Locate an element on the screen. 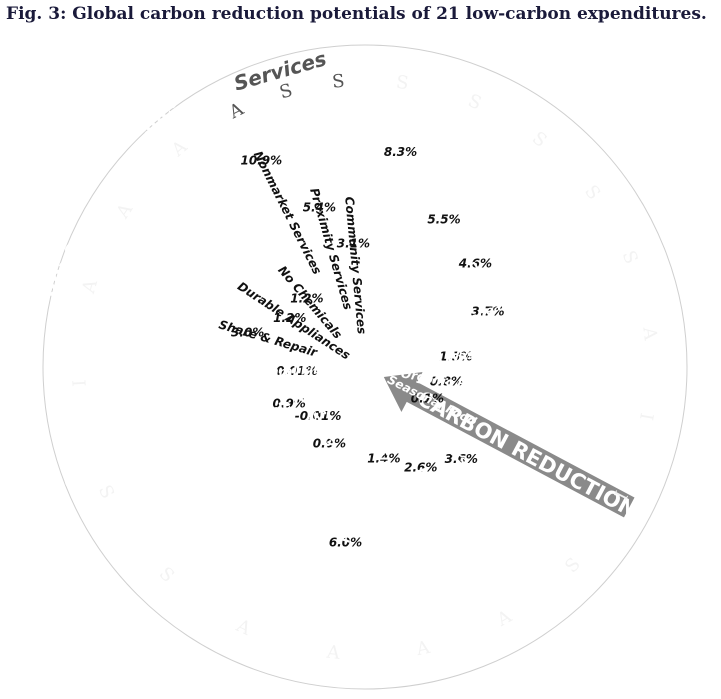  value-label-mediterranean: 3.7% is located at coordinates (487, 311).